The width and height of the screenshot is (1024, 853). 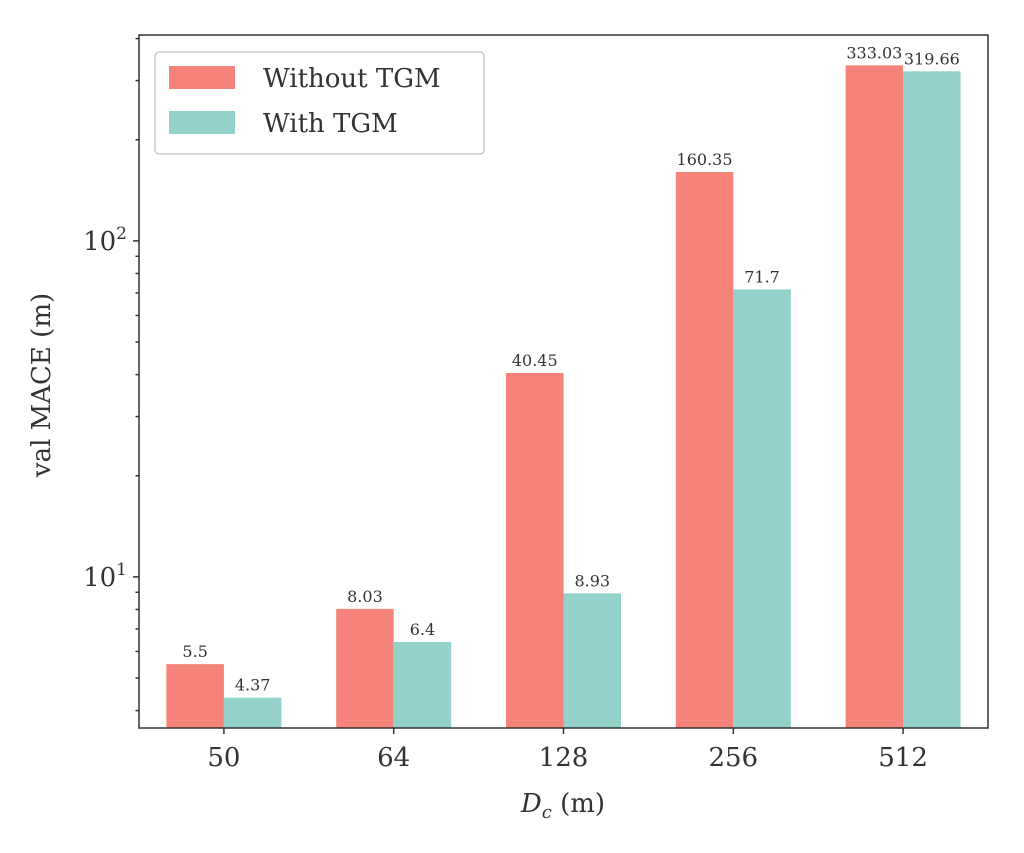 I want to click on data-label: 6.4, so click(x=422, y=629).